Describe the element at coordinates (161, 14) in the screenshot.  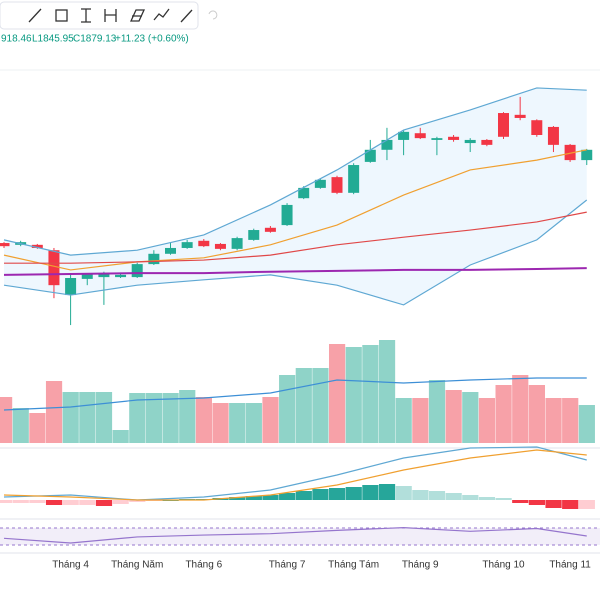
I see `tool-path` at that location.